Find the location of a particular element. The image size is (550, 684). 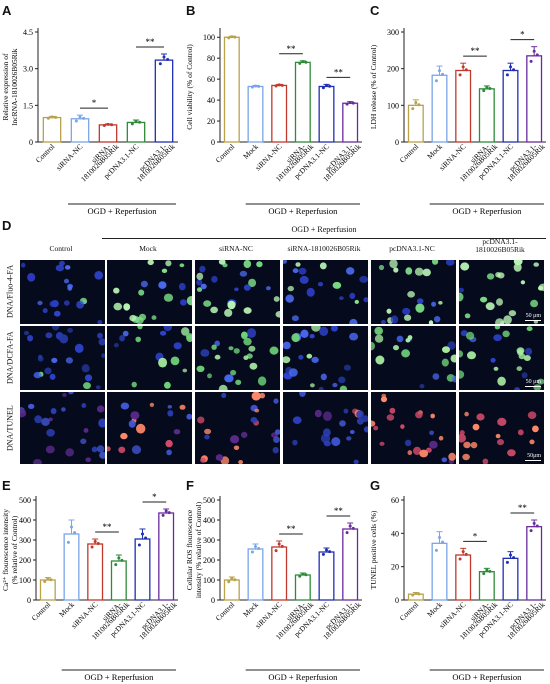

column-label-mock: Mock is located at coordinates (148, 248).